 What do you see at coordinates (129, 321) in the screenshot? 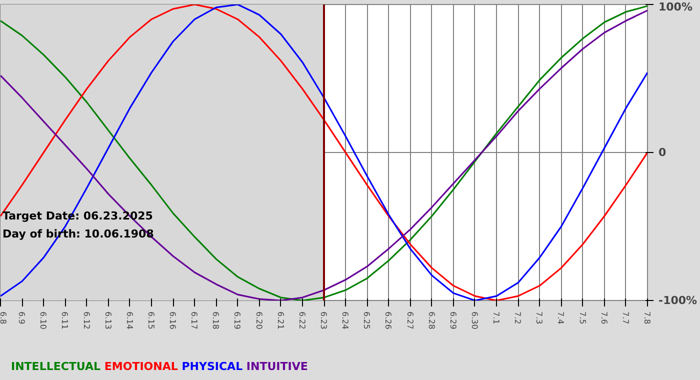
I see `x-tick-label: 6.14` at bounding box center [129, 321].